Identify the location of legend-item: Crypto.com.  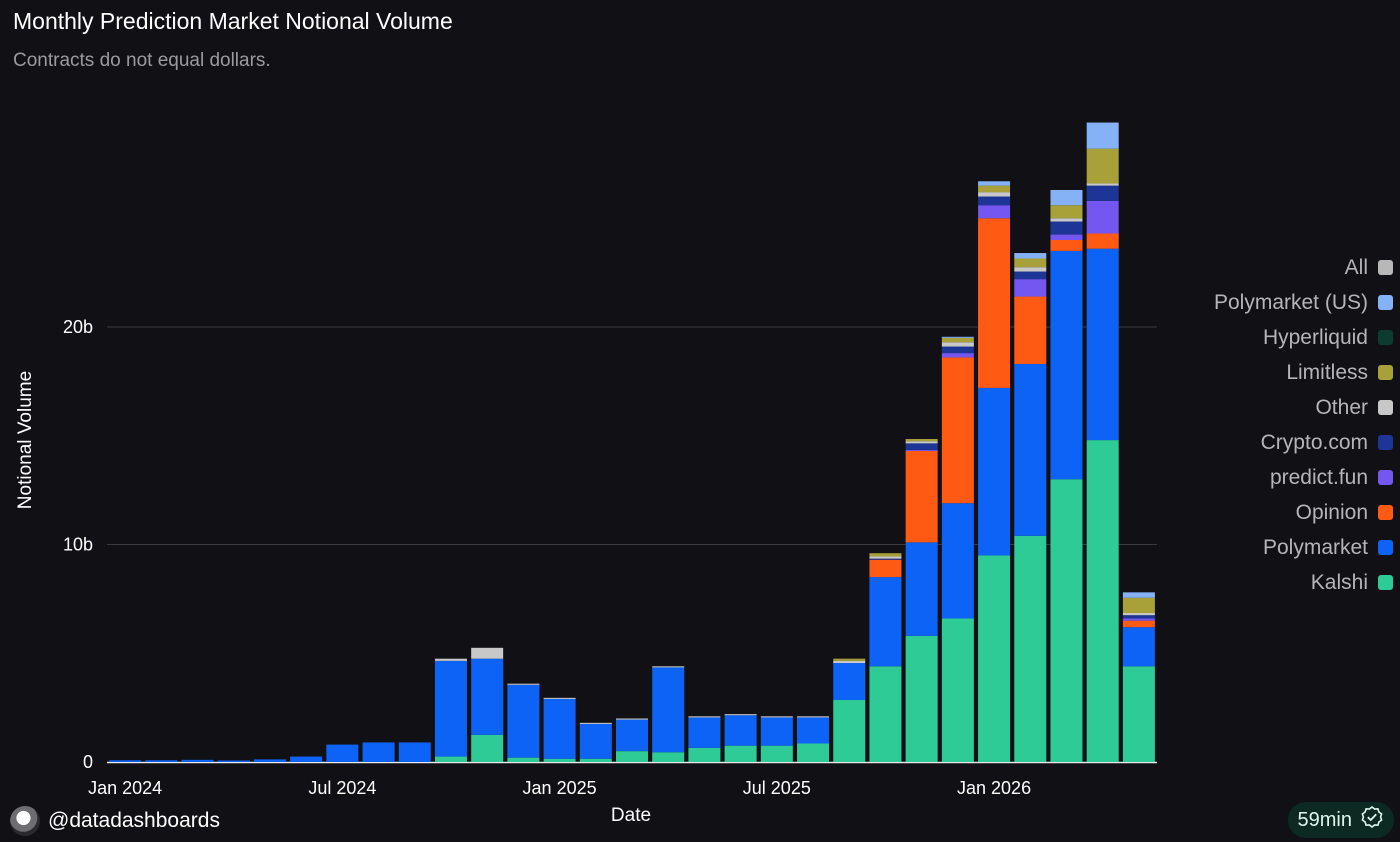
(1263, 442).